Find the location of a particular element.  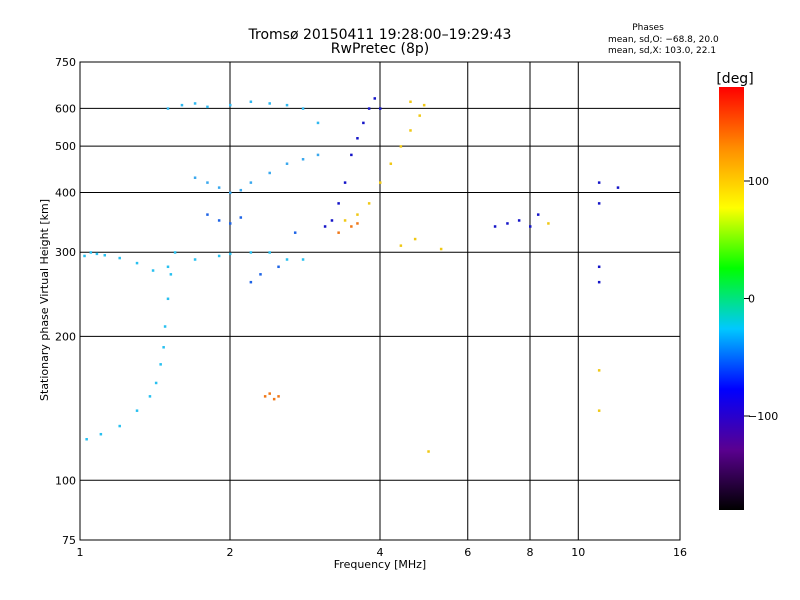

stats-header: Phases is located at coordinates (648, 28).